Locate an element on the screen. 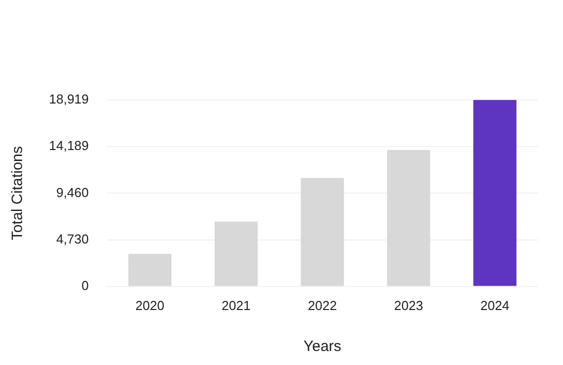 The image size is (563, 365). y-tick-label: 0 is located at coordinates (85, 285).